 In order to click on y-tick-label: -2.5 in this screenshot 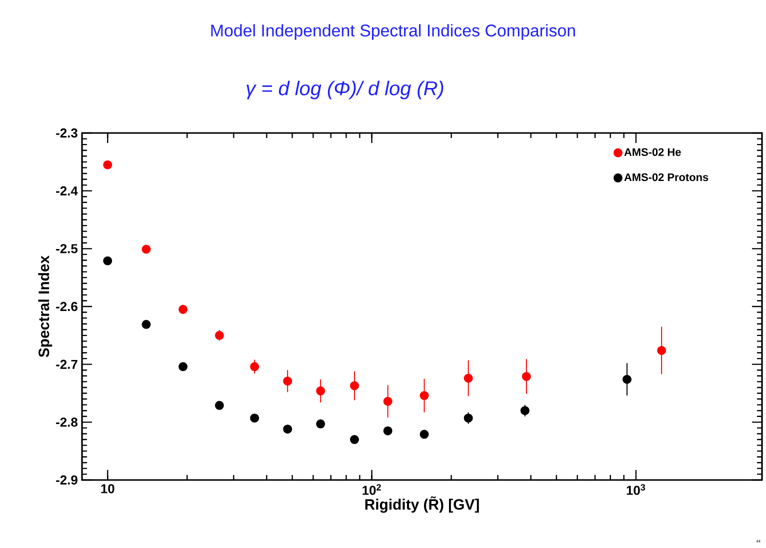, I will do `click(67, 249)`.